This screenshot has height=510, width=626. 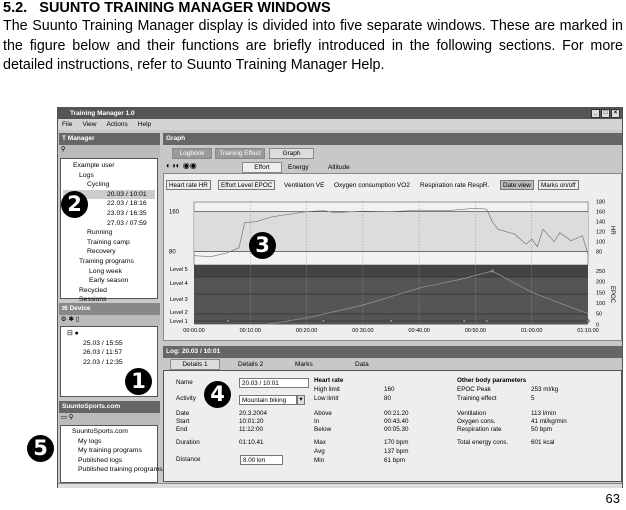 I want to click on date-value: 20.3.2004, so click(x=253, y=413).